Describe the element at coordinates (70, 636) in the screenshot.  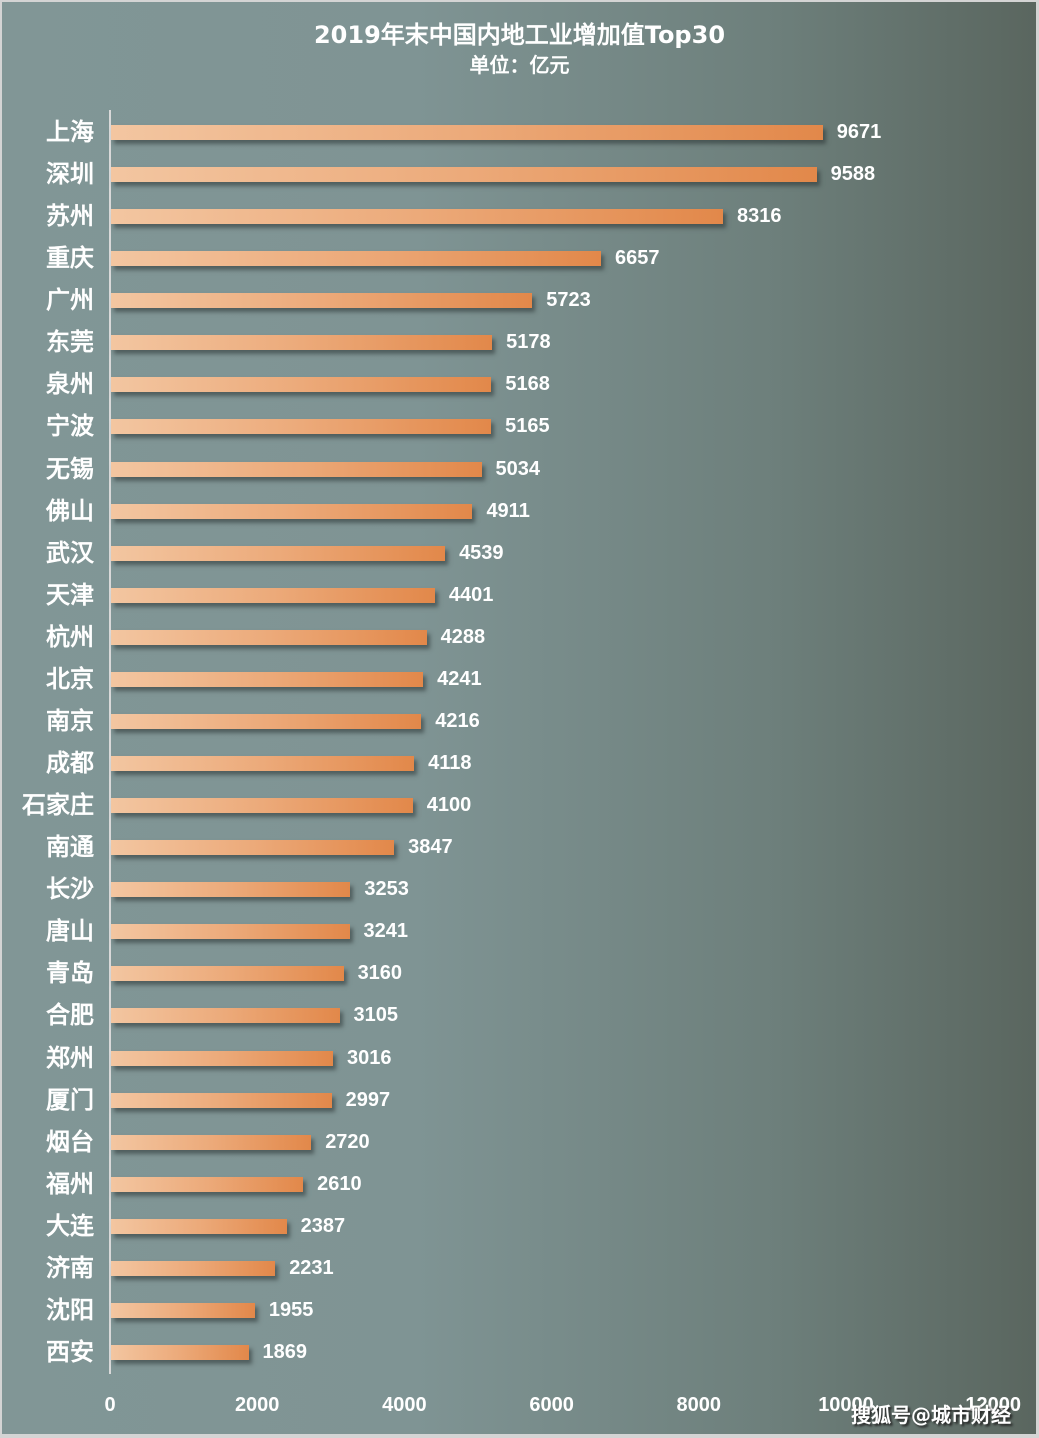
I see `category-label: 杭州` at that location.